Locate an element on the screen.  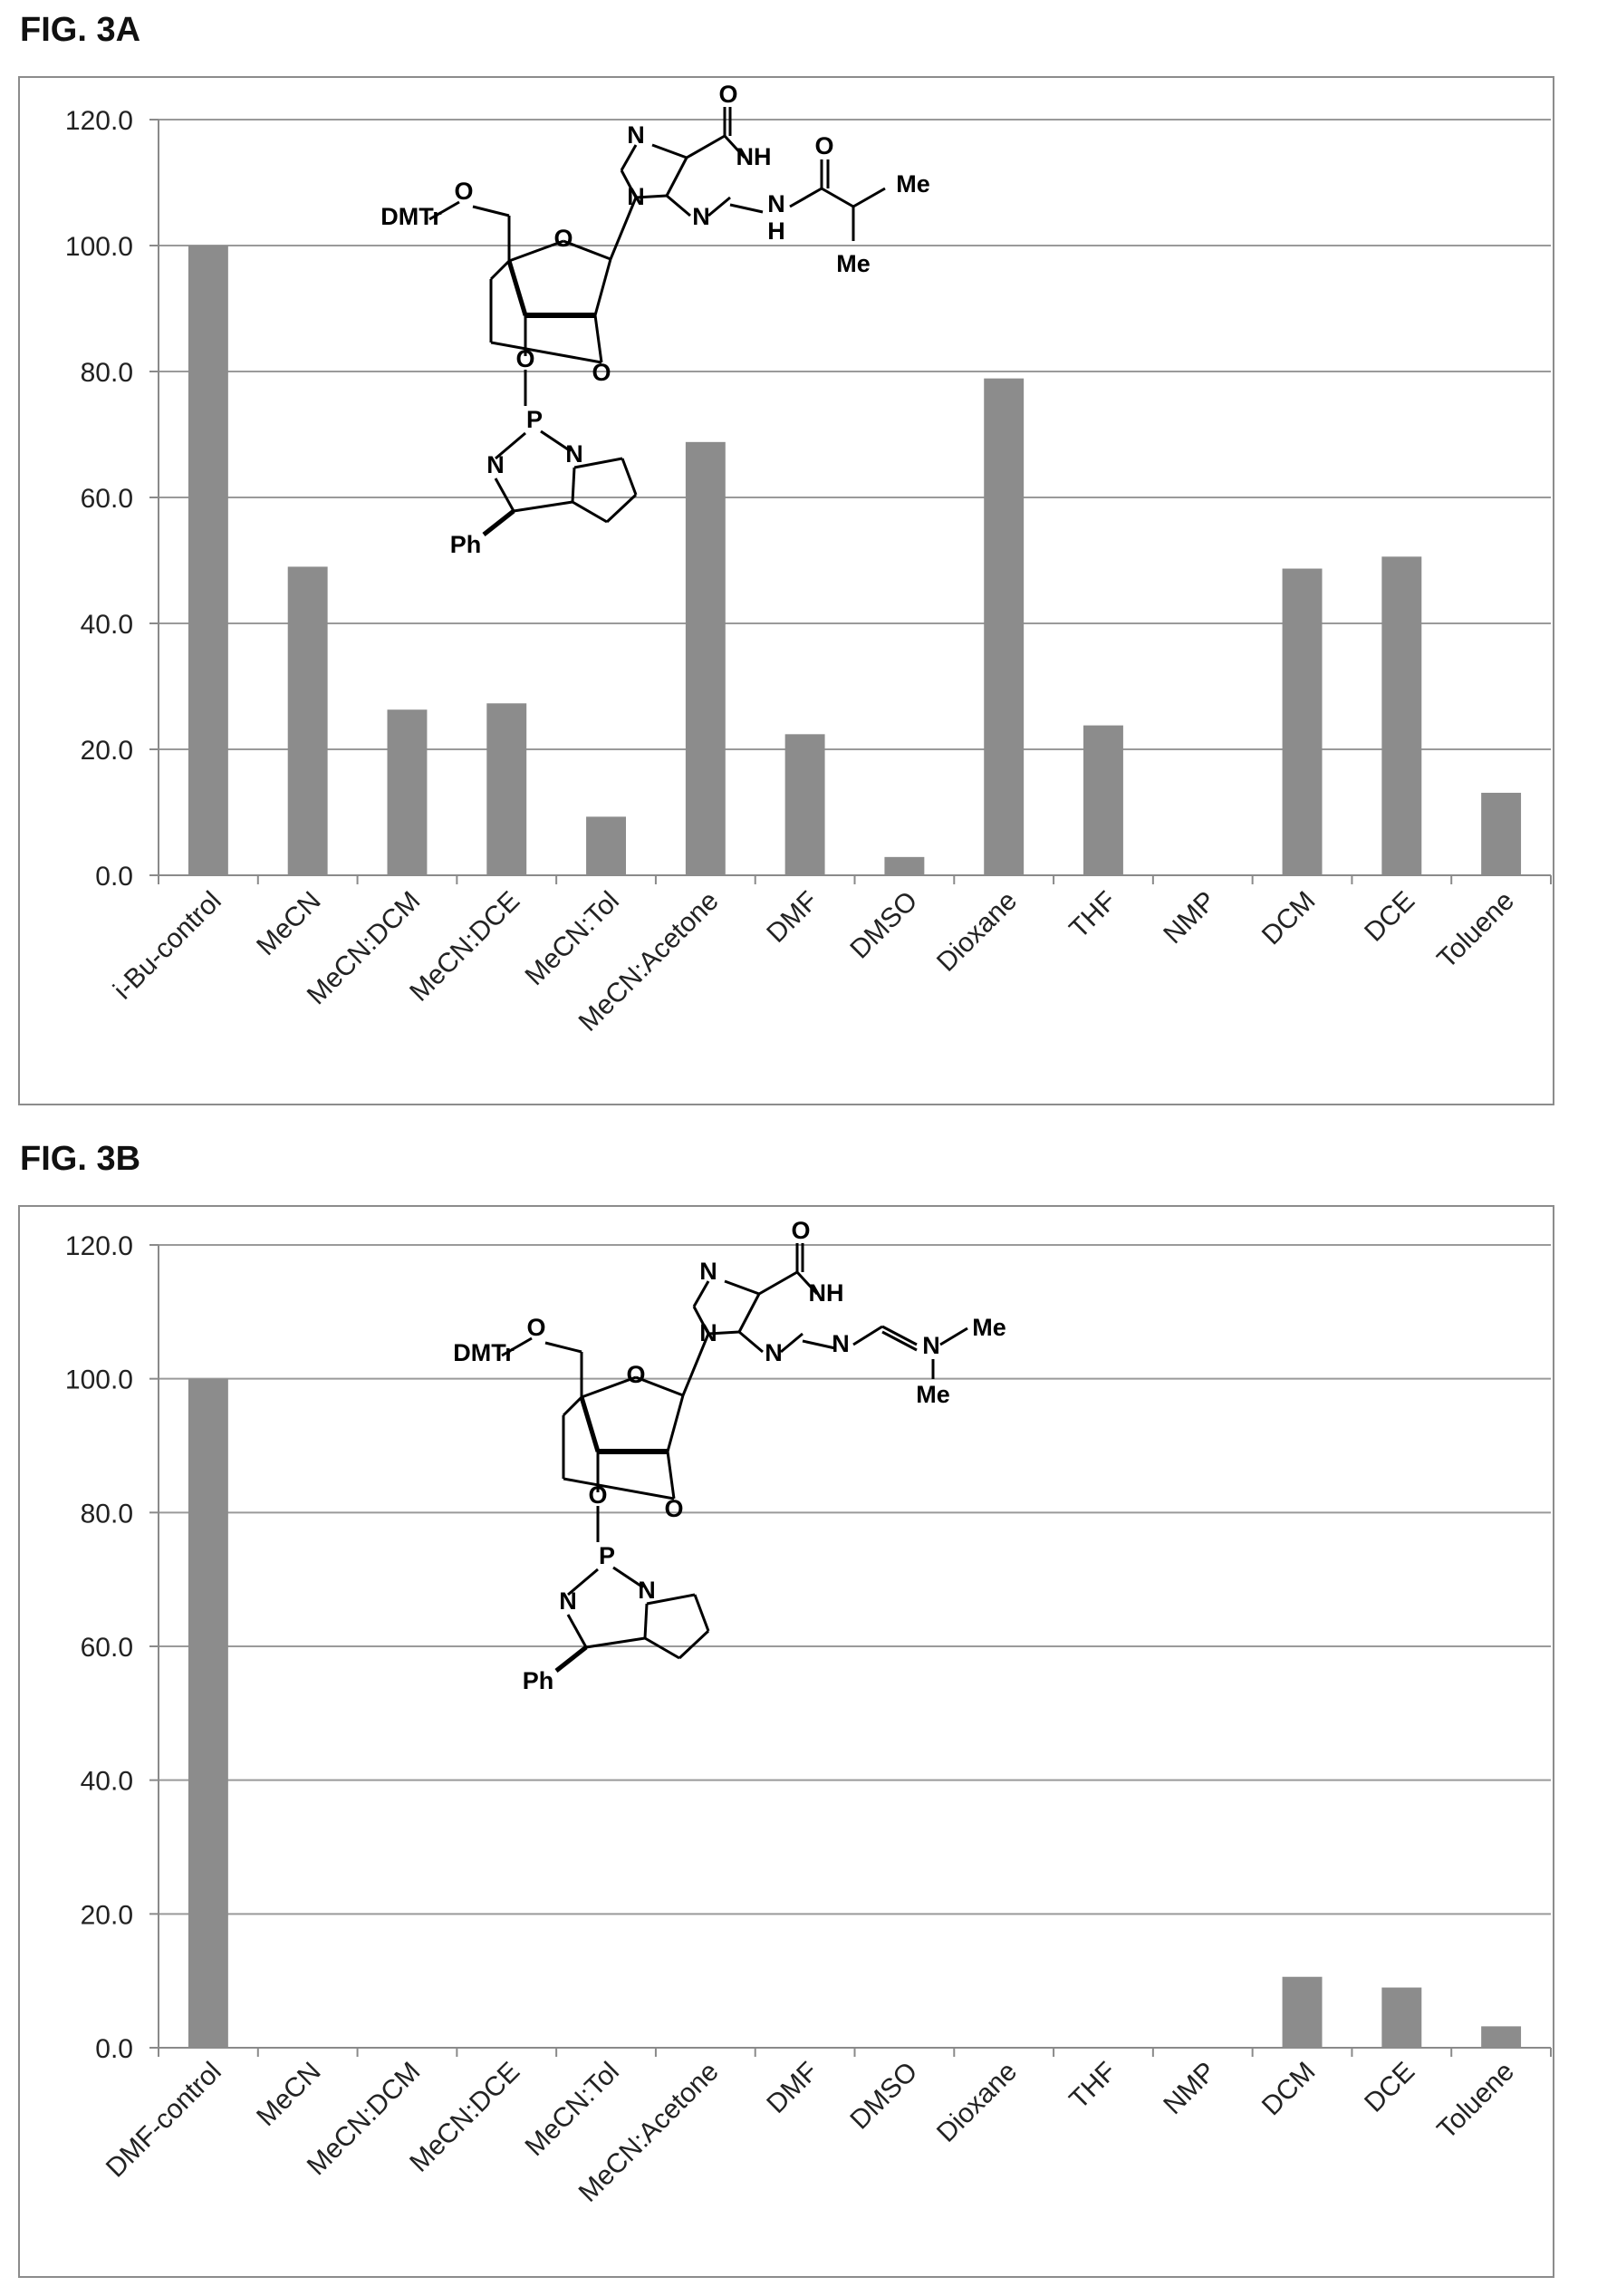
bar-dmf is located at coordinates (804, 805).